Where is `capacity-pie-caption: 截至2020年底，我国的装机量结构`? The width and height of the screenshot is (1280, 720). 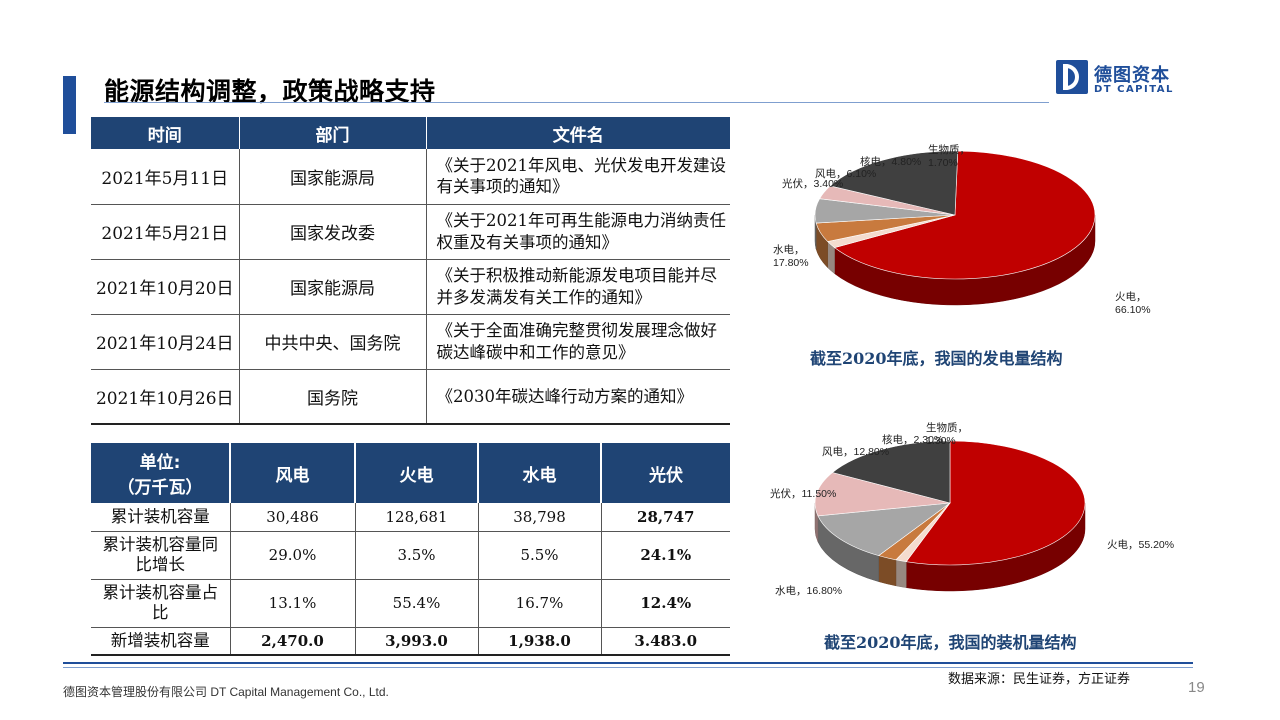
capacity-pie-caption: 截至2020年底，我国的装机量结构 is located at coordinates (950, 642).